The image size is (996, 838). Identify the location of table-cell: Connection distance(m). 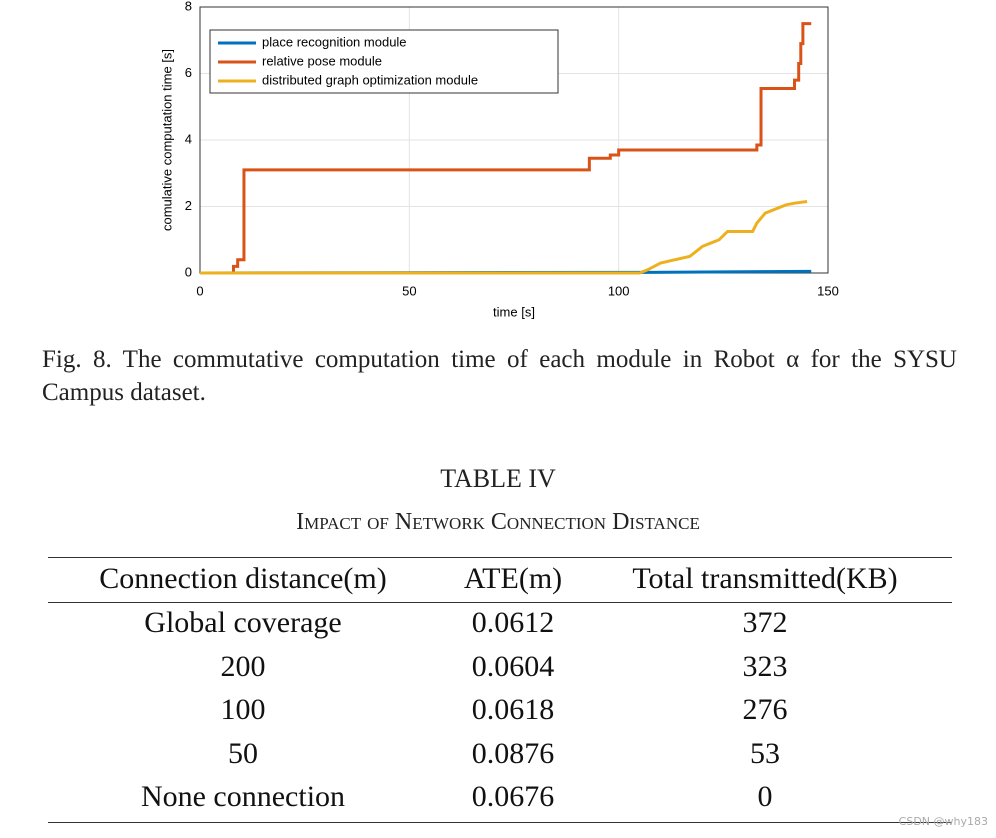
(243, 578).